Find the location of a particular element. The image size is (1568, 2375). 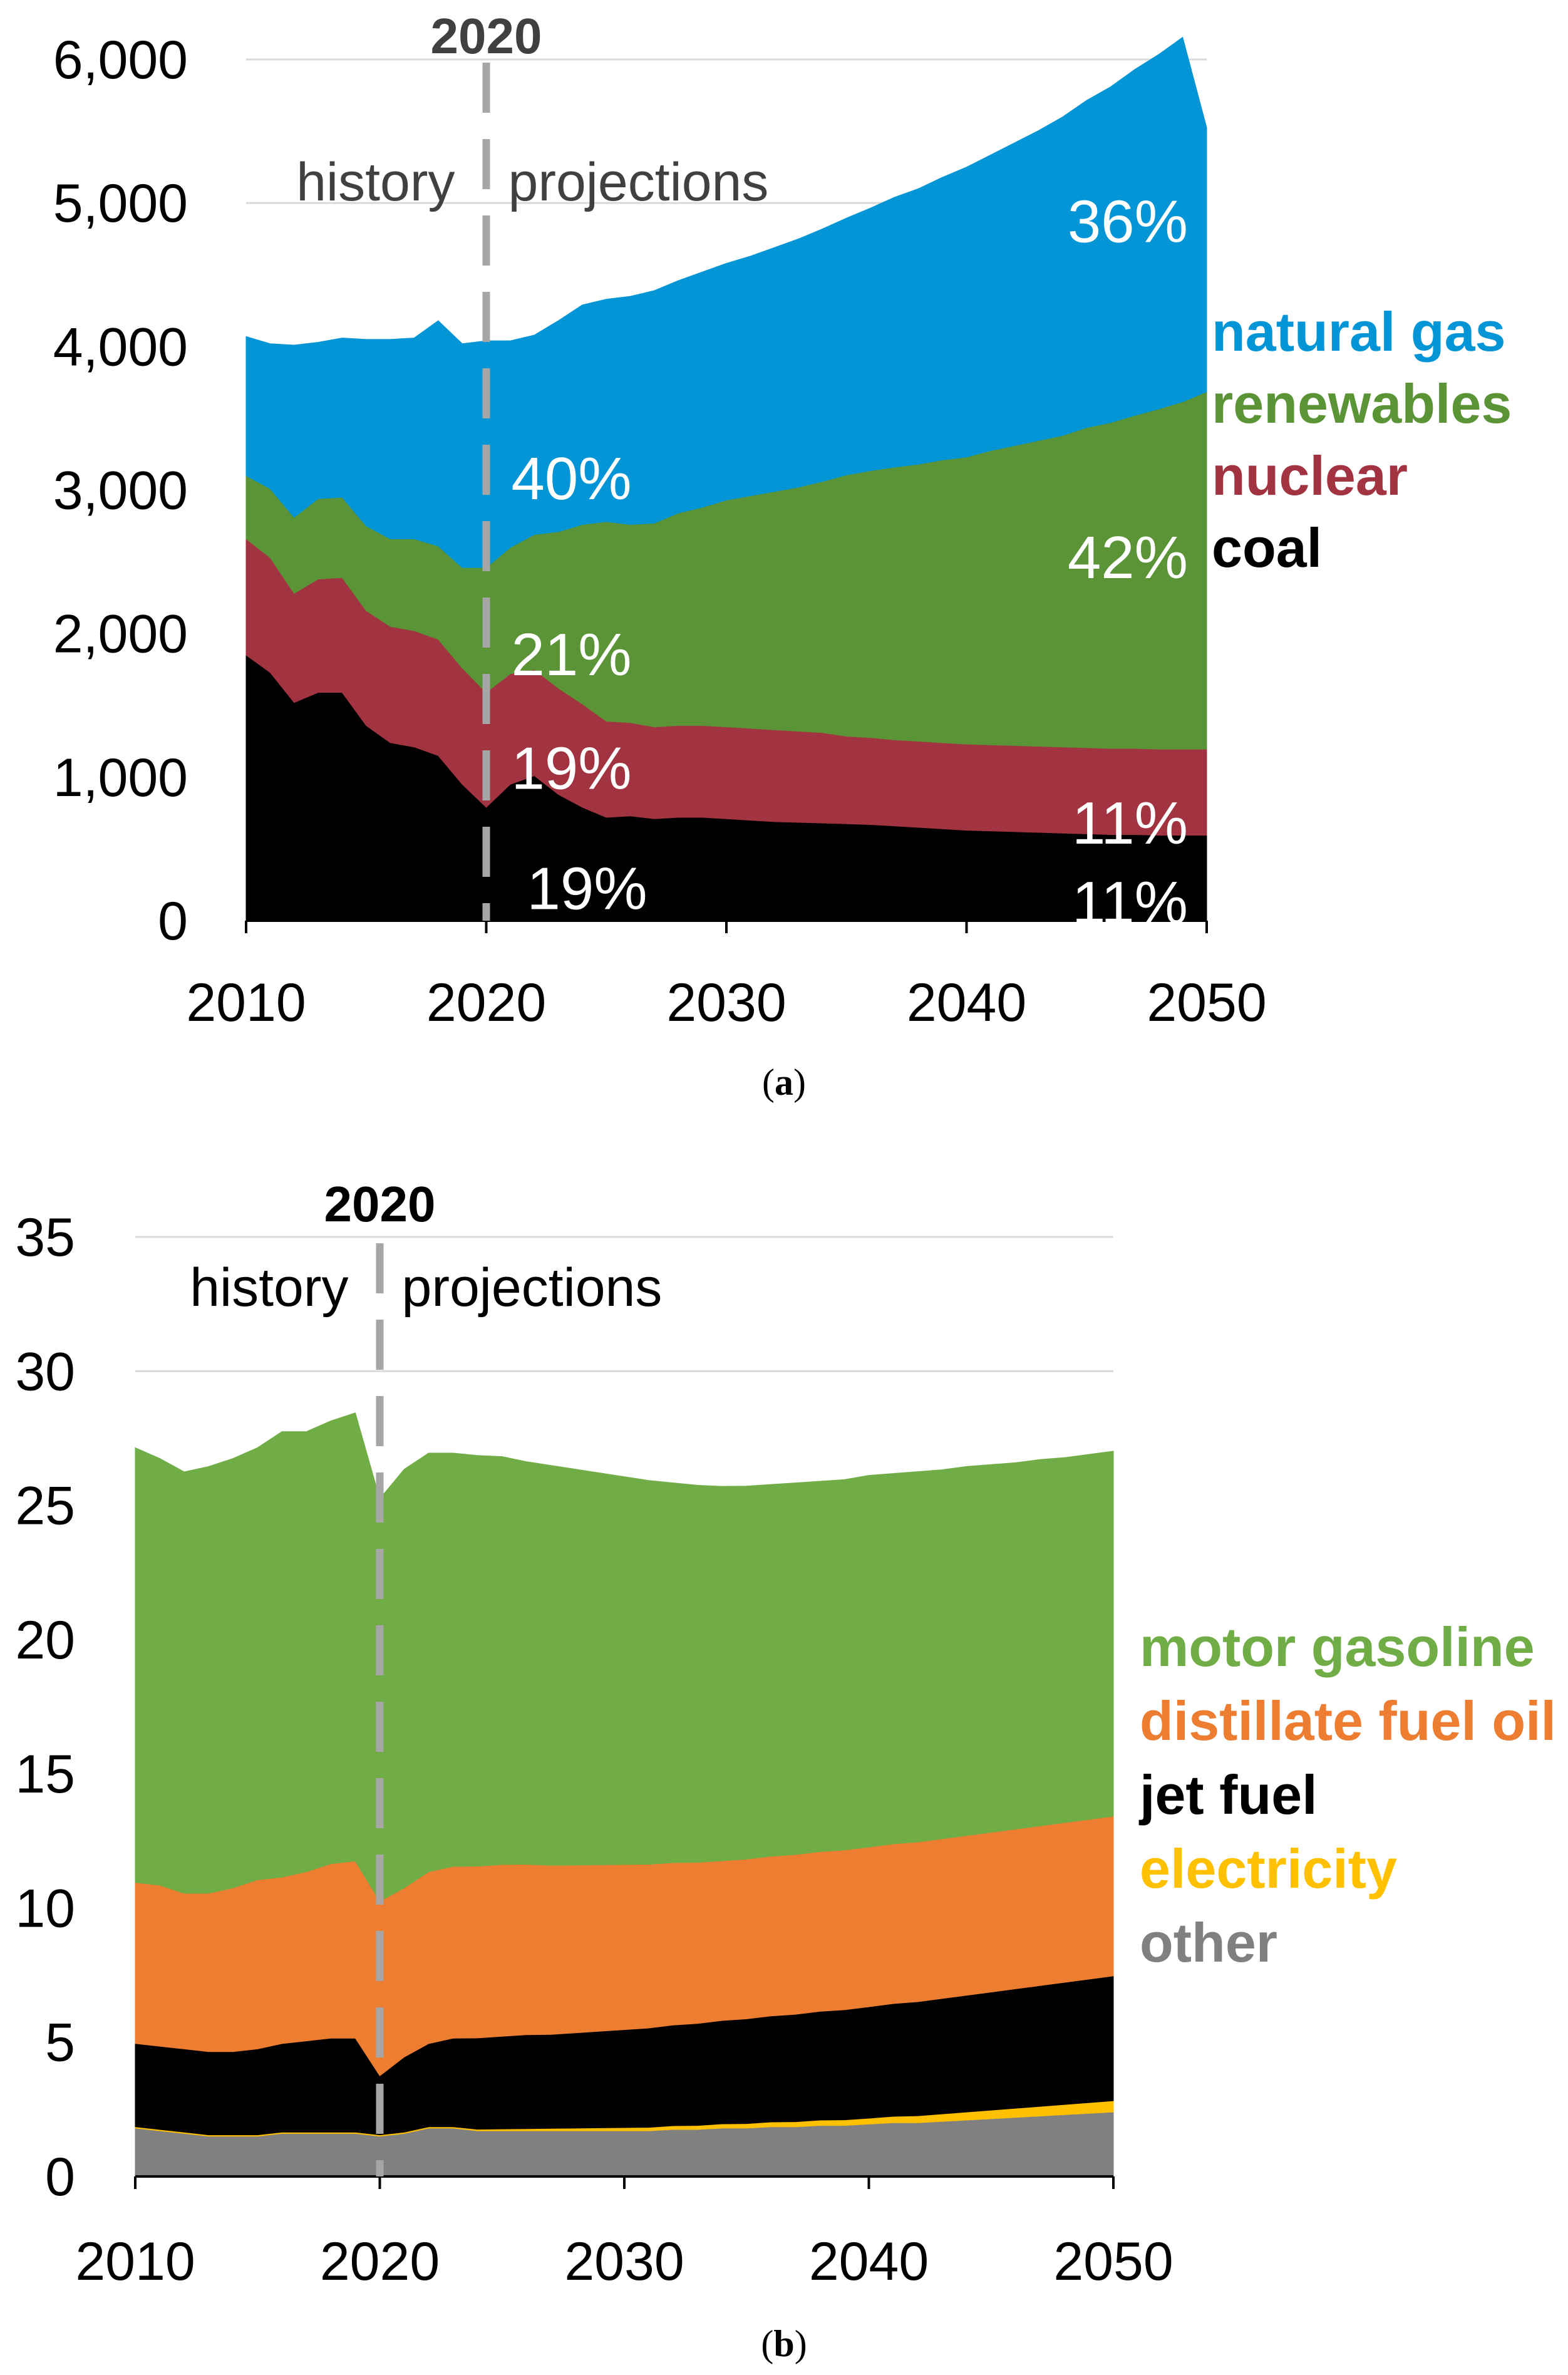

y-tick-label: 1,000 is located at coordinates (120, 778).